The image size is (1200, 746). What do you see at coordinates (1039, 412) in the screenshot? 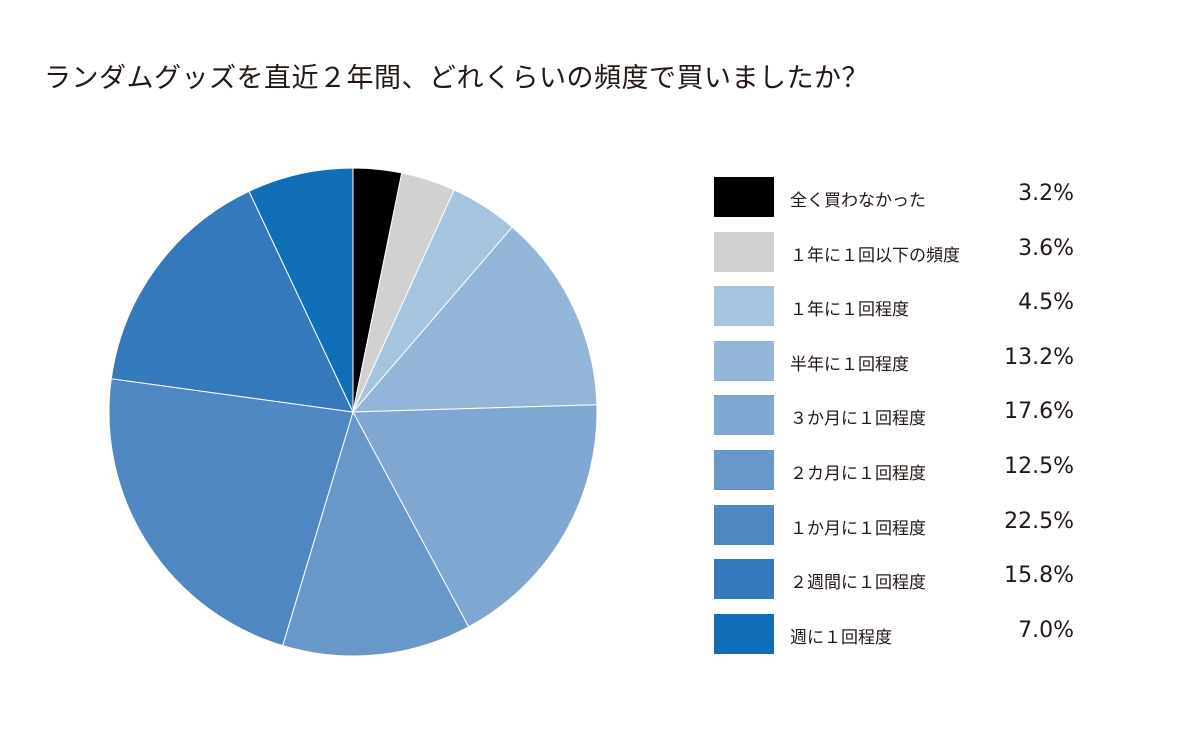
I see `legend-value: 17.6%` at bounding box center [1039, 412].